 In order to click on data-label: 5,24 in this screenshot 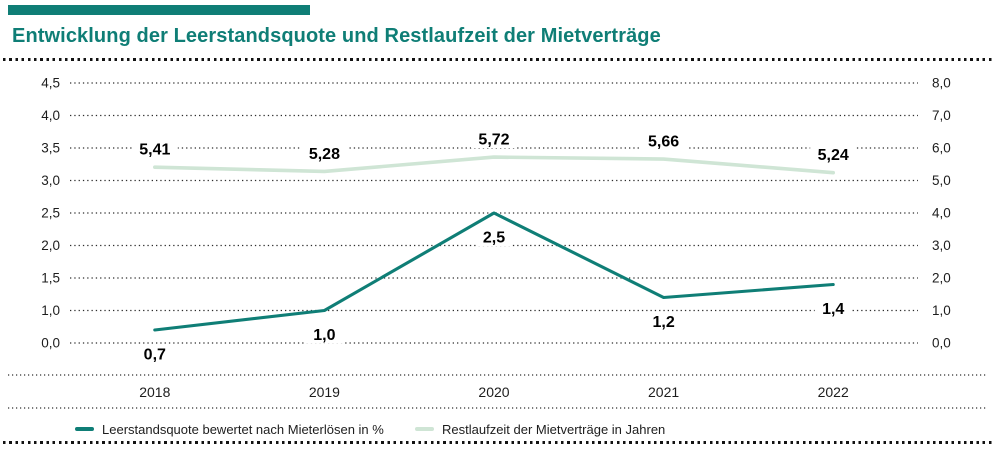, I will do `click(833, 155)`.